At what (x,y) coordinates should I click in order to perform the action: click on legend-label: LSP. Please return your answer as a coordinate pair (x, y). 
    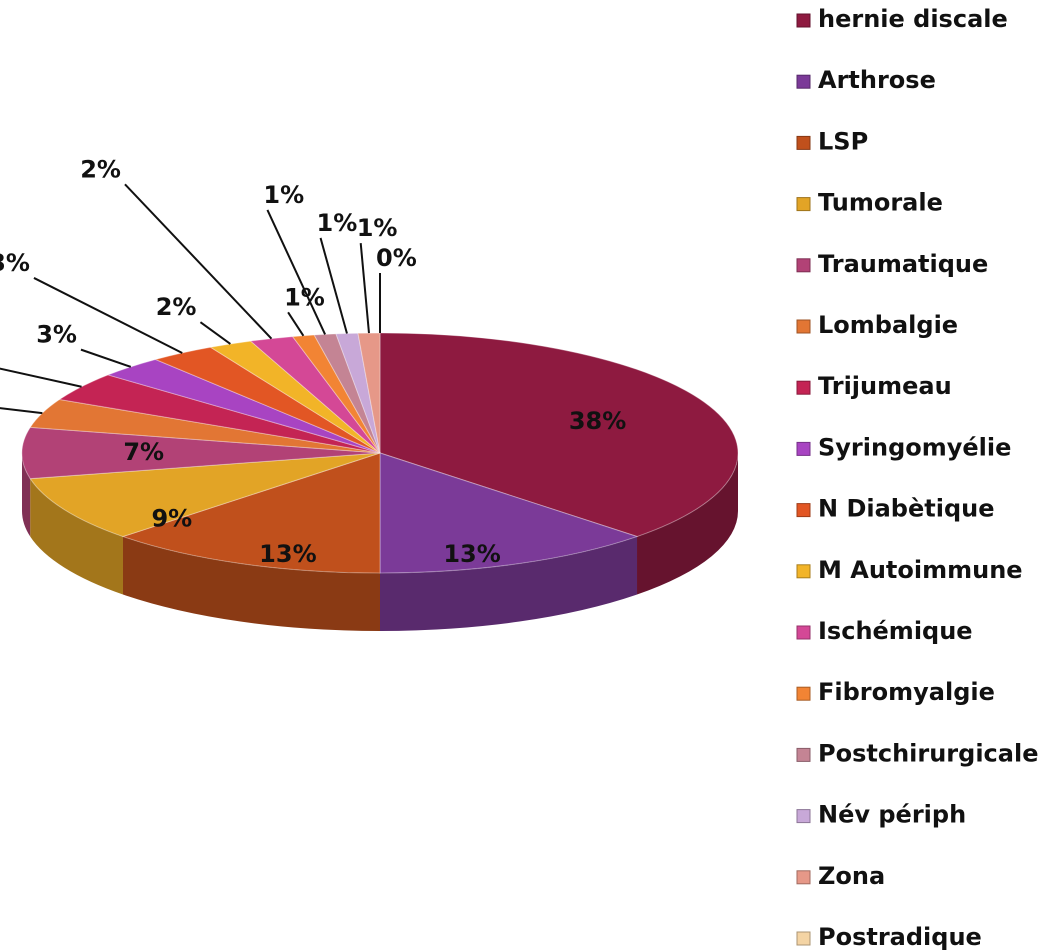
    Looking at the image, I should click on (843, 141).